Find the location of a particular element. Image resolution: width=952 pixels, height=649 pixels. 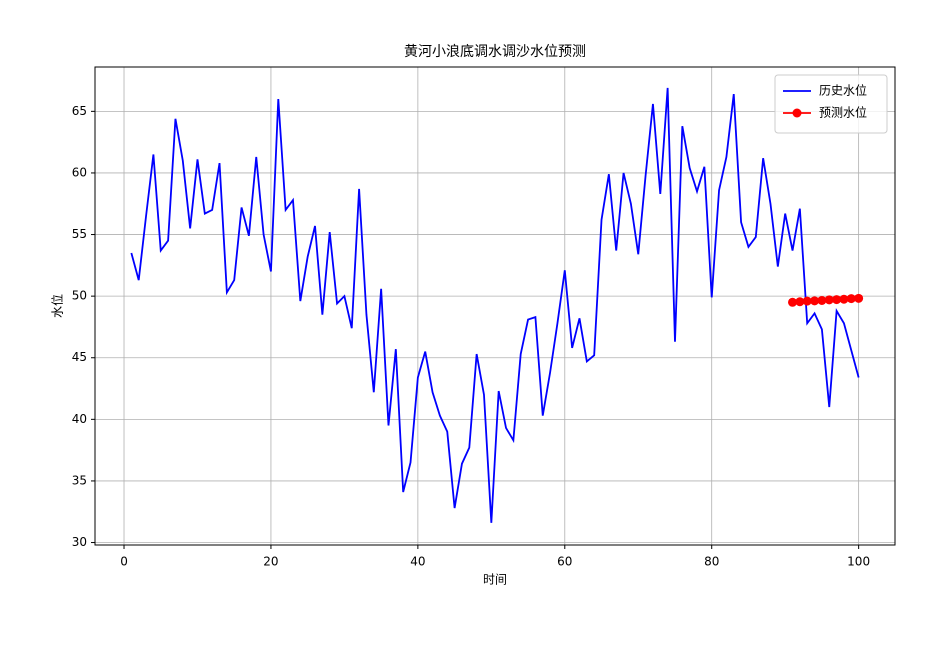

legend-label: 预测水位 is located at coordinates (843, 112).